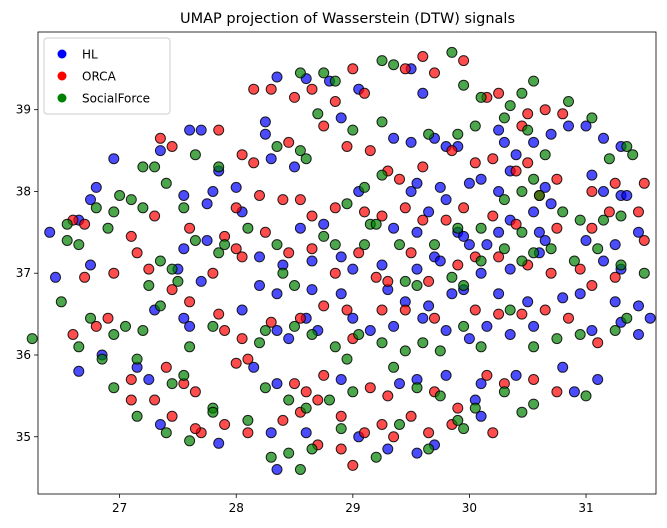 Image resolution: width=667 pixels, height=528 pixels. What do you see at coordinates (23, 110) in the screenshot?
I see `y-tick-label: 39` at bounding box center [23, 110].